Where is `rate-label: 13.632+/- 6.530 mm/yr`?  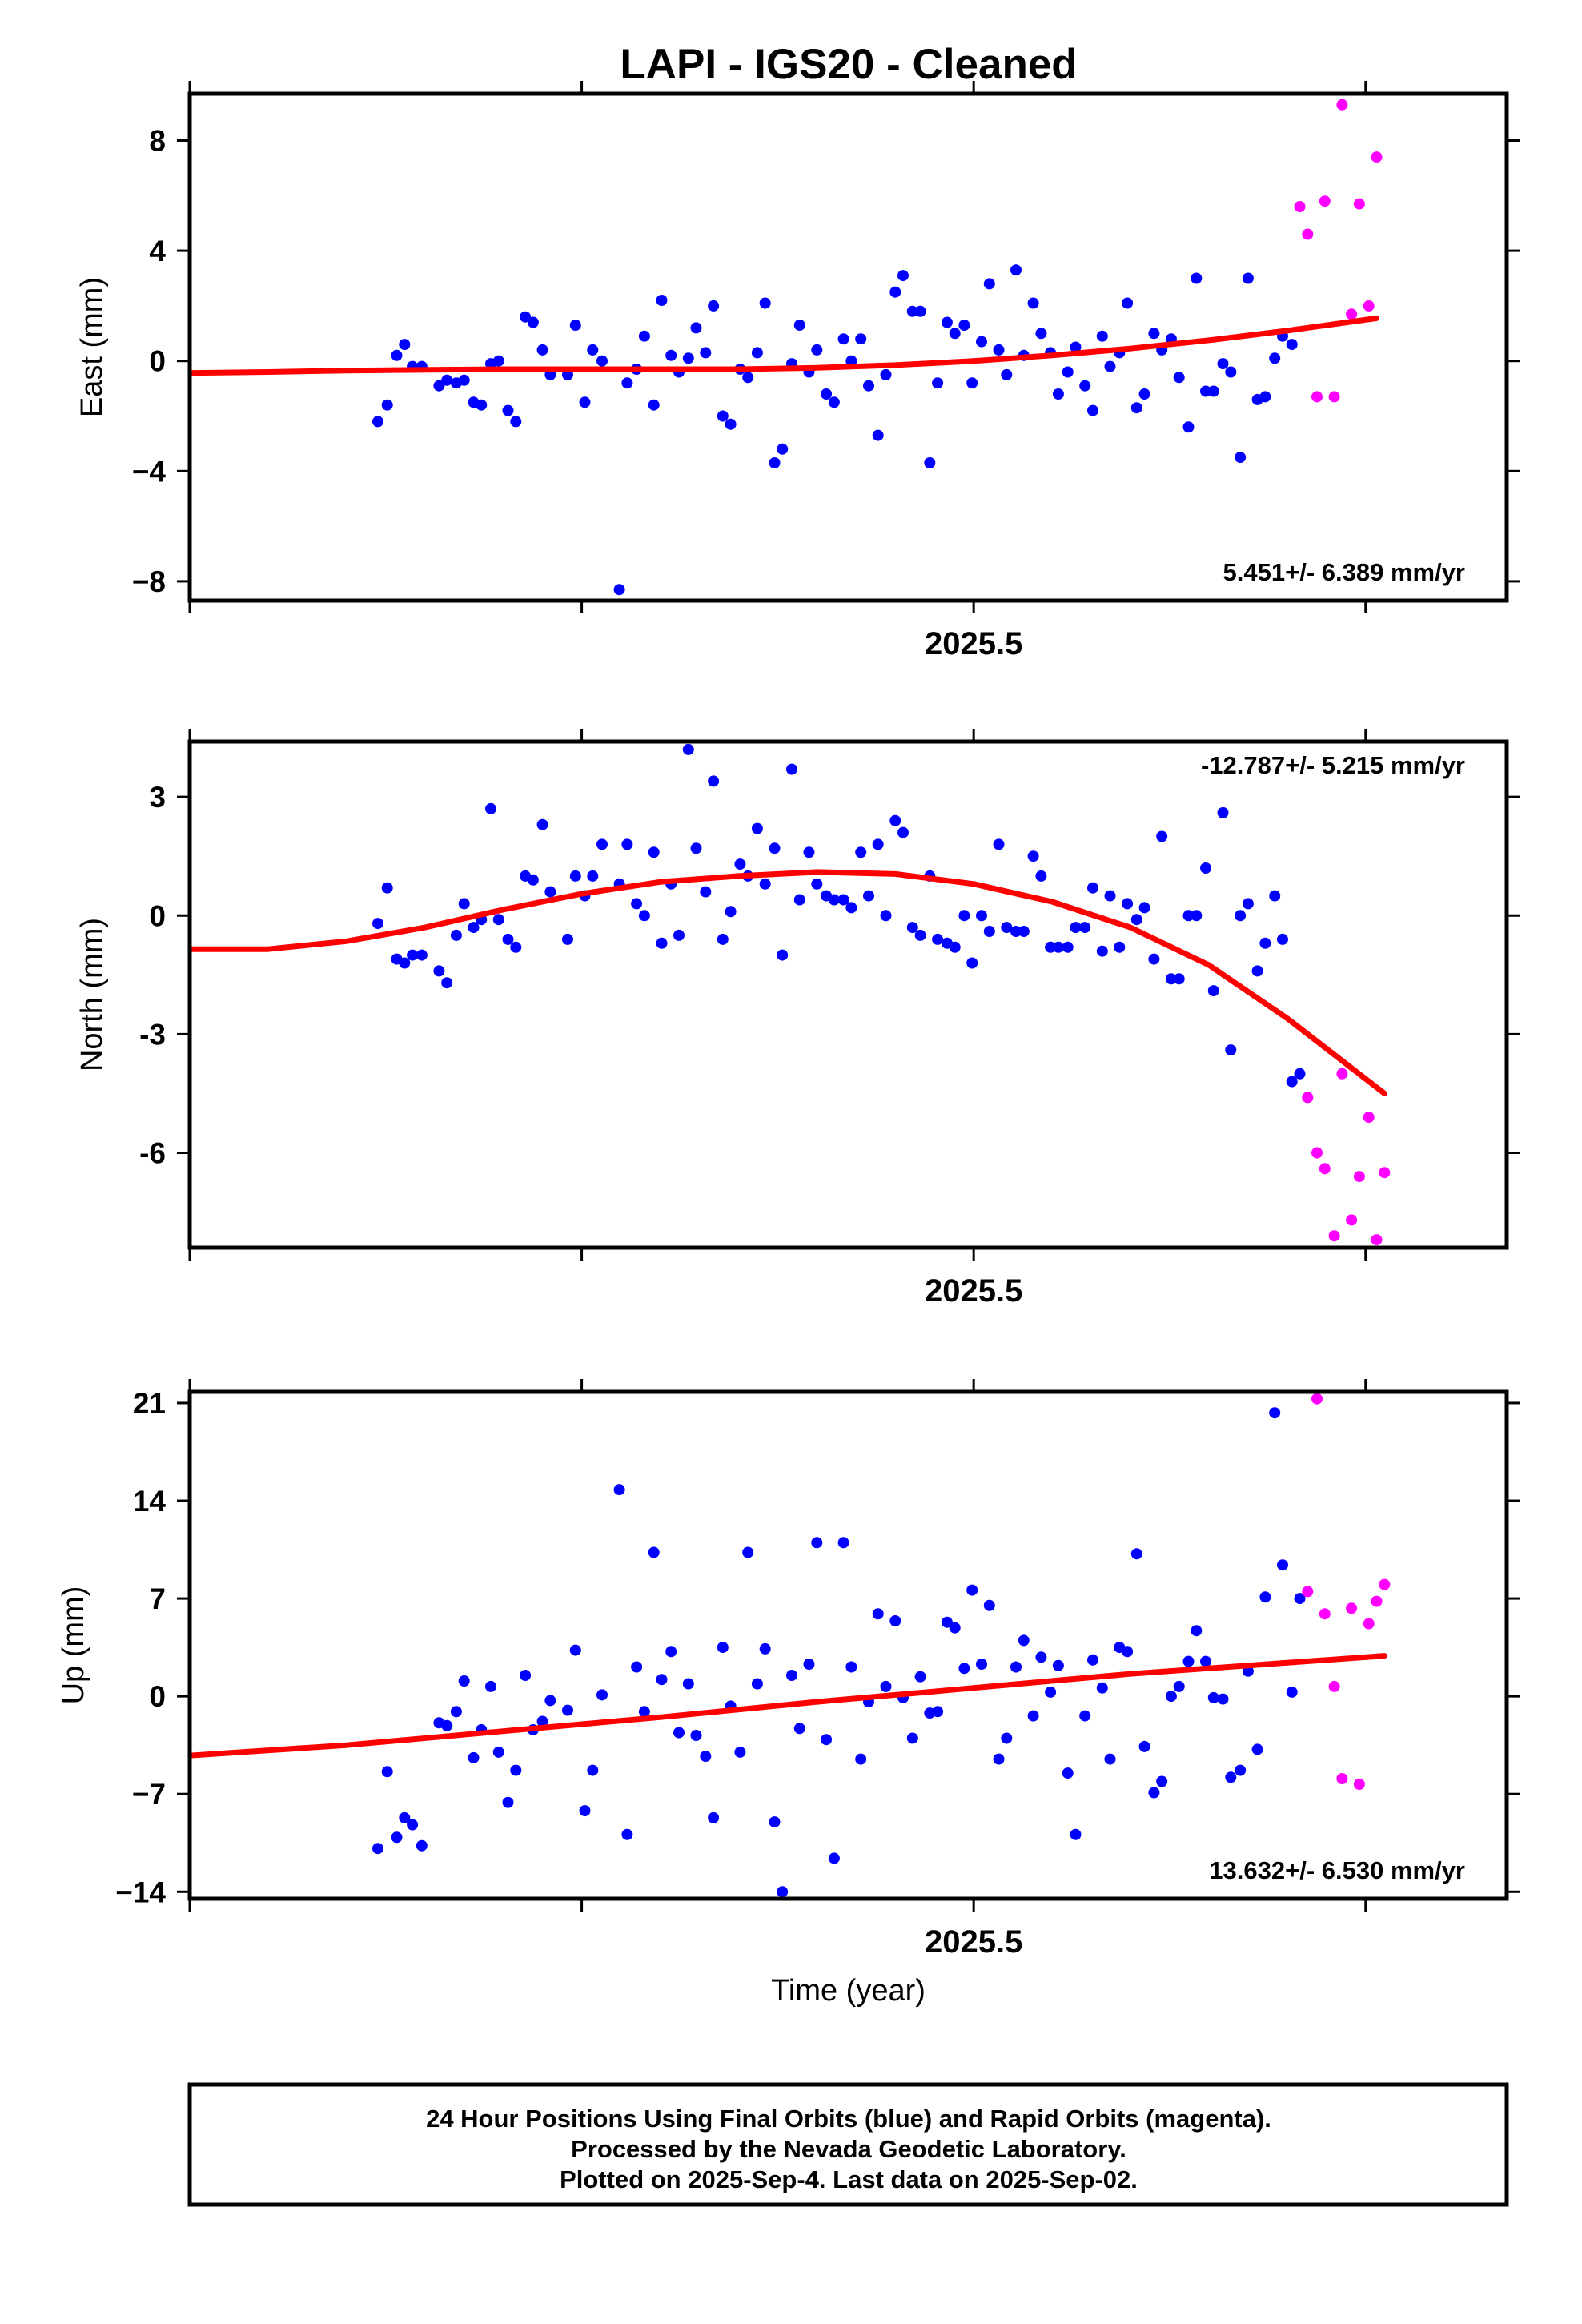 rate-label: 13.632+/- 6.530 mm/yr is located at coordinates (1337, 1870).